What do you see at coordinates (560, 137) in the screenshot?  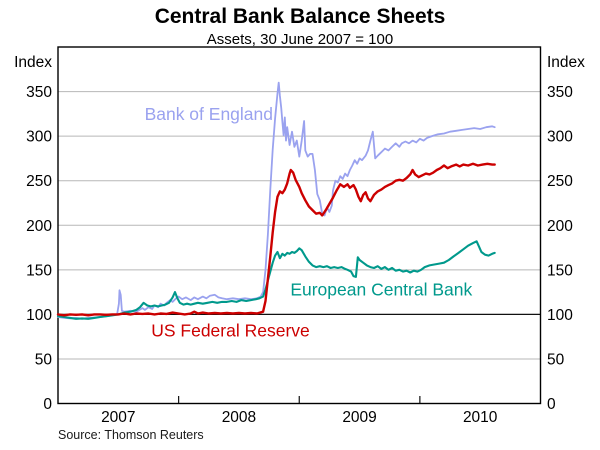 I see `y-axis-label-right-300: 300` at bounding box center [560, 137].